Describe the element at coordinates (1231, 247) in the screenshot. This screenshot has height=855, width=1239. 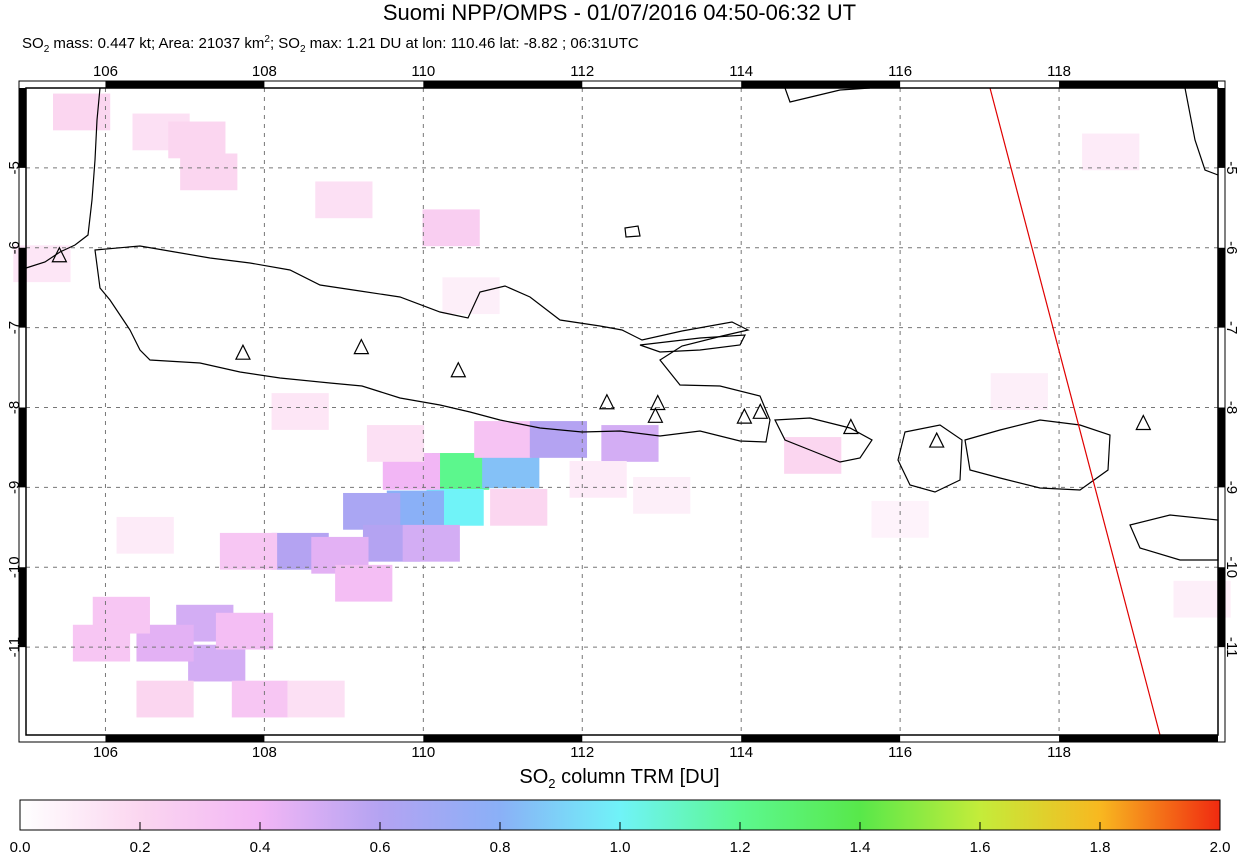
I see `lat-tick-label-right: -6` at that location.